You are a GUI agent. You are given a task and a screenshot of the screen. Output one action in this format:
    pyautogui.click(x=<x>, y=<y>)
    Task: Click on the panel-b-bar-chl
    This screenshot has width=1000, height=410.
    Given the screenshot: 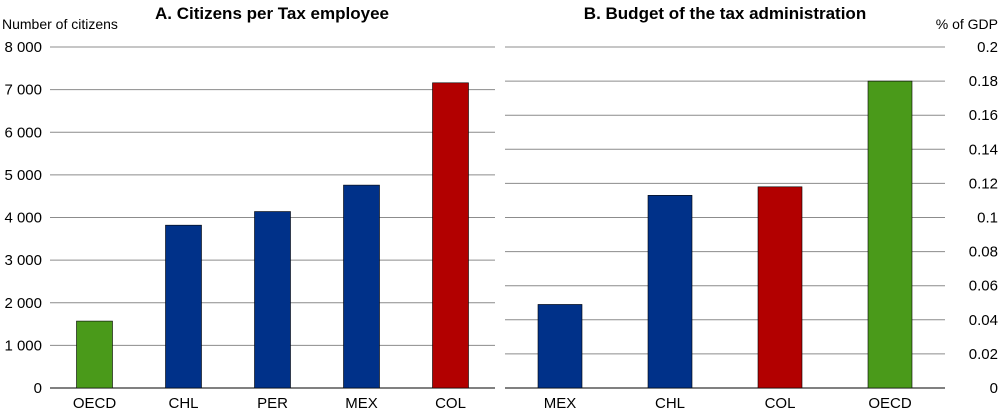 What is the action you would take?
    pyautogui.click(x=670, y=292)
    